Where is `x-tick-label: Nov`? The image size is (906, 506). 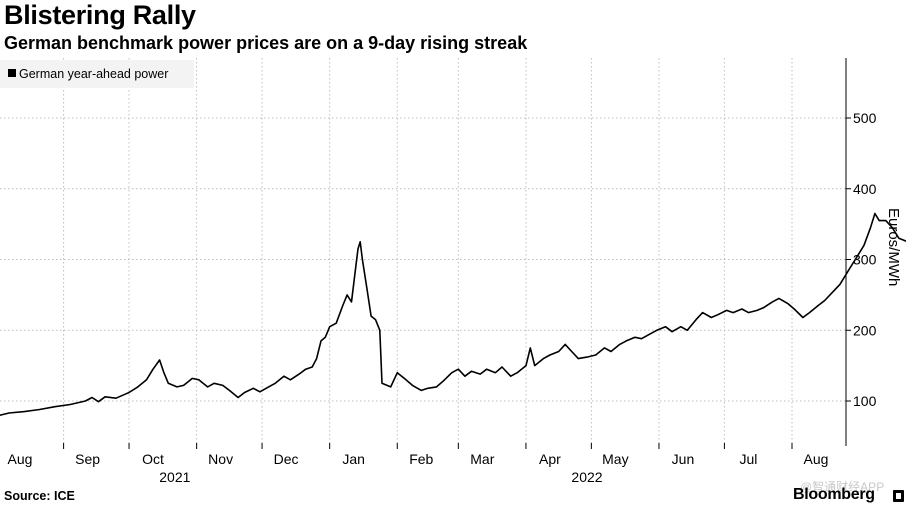
x-tick-label: Nov is located at coordinates (220, 459).